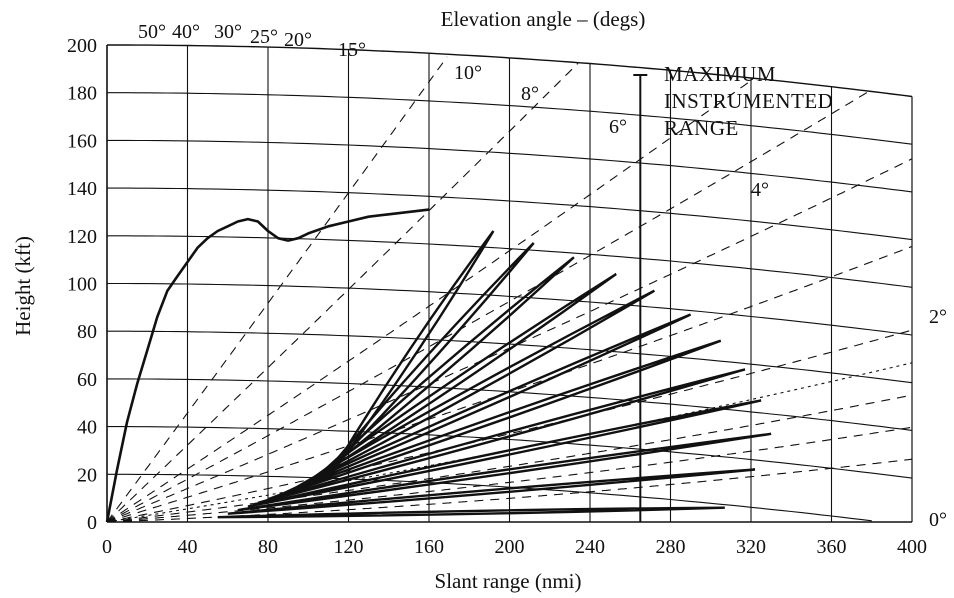  I want to click on angle-label-0: 0°, so click(938, 520).